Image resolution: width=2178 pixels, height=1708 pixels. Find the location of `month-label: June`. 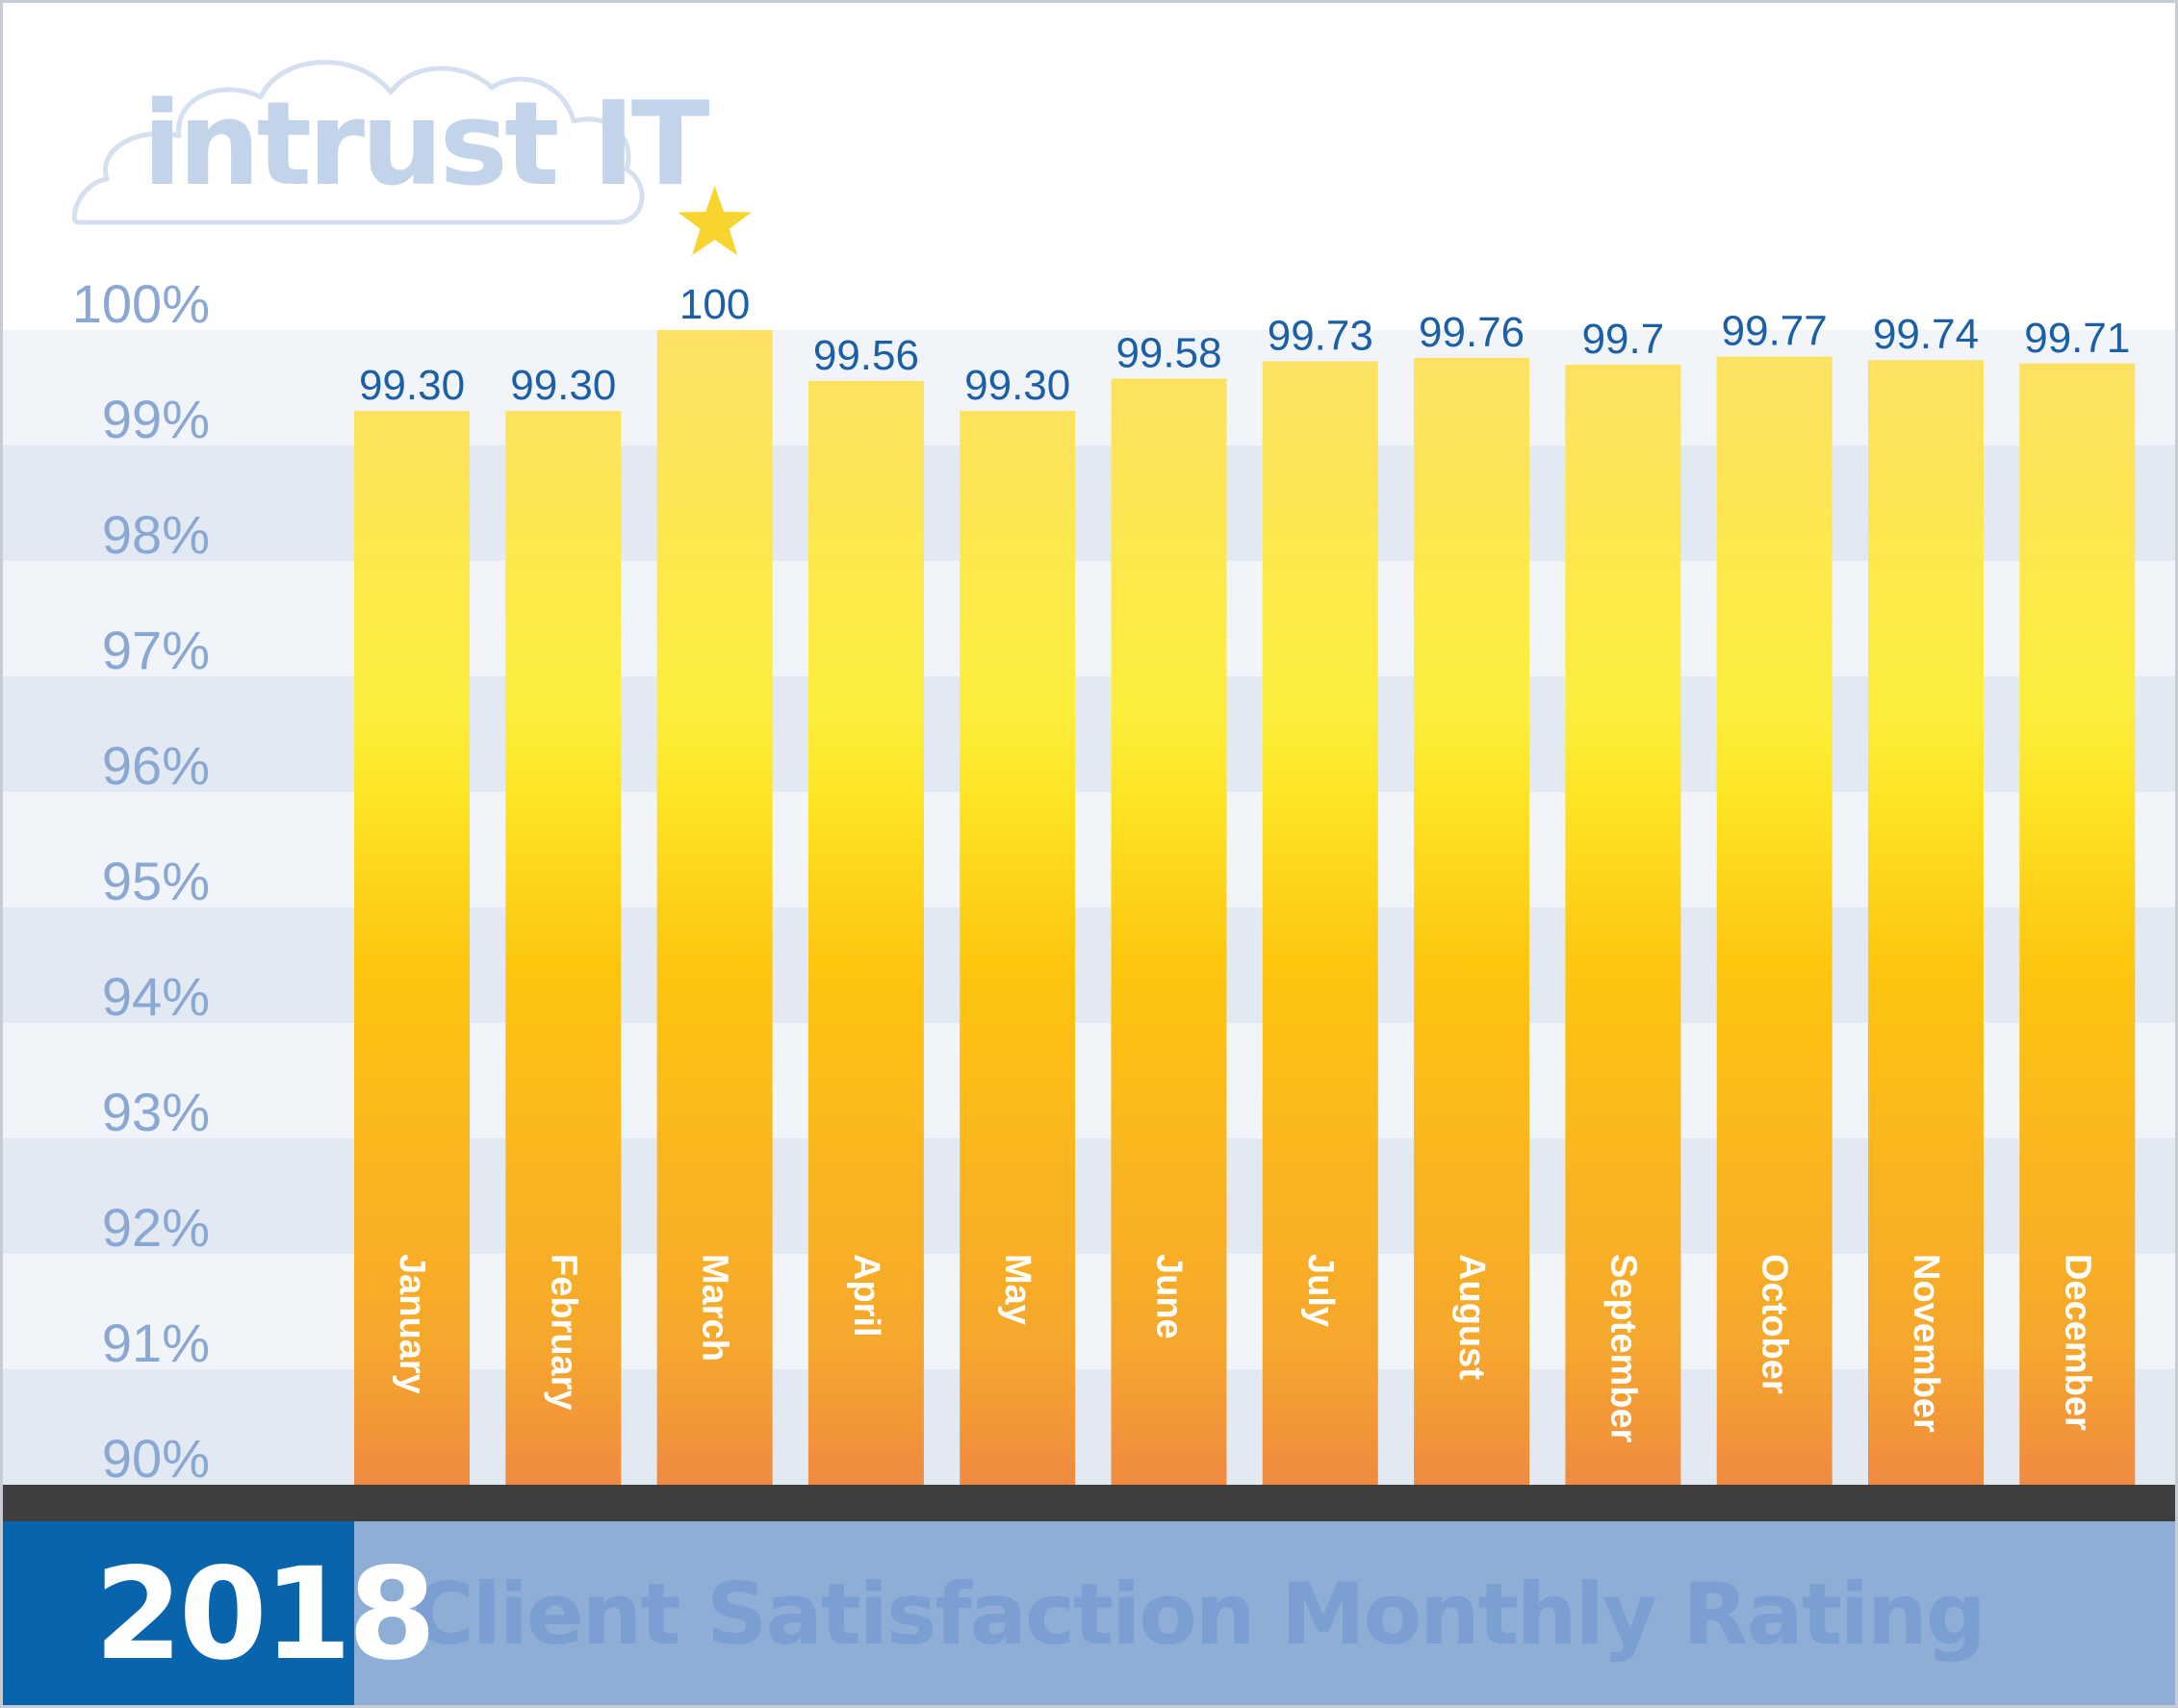

month-label: June is located at coordinates (1169, 1296).